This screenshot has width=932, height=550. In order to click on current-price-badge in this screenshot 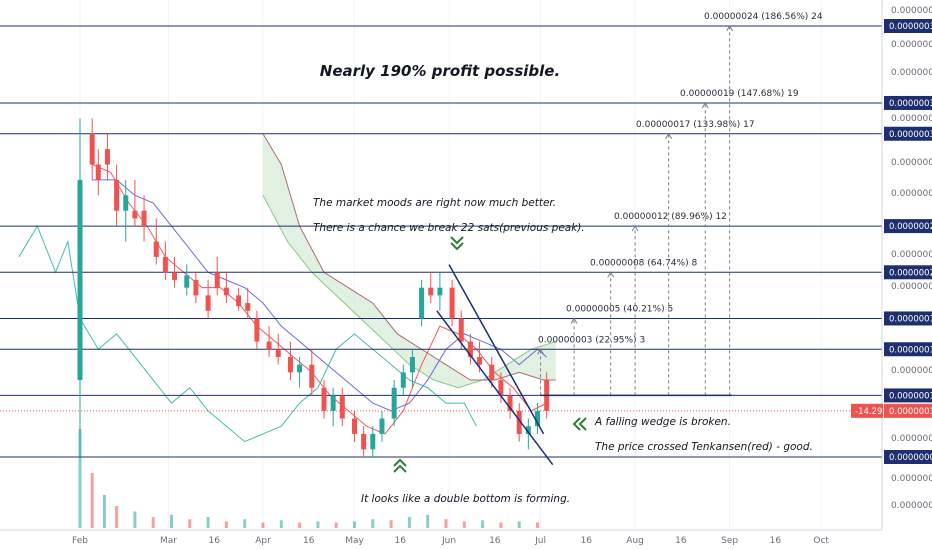, I will do `click(908, 410)`.